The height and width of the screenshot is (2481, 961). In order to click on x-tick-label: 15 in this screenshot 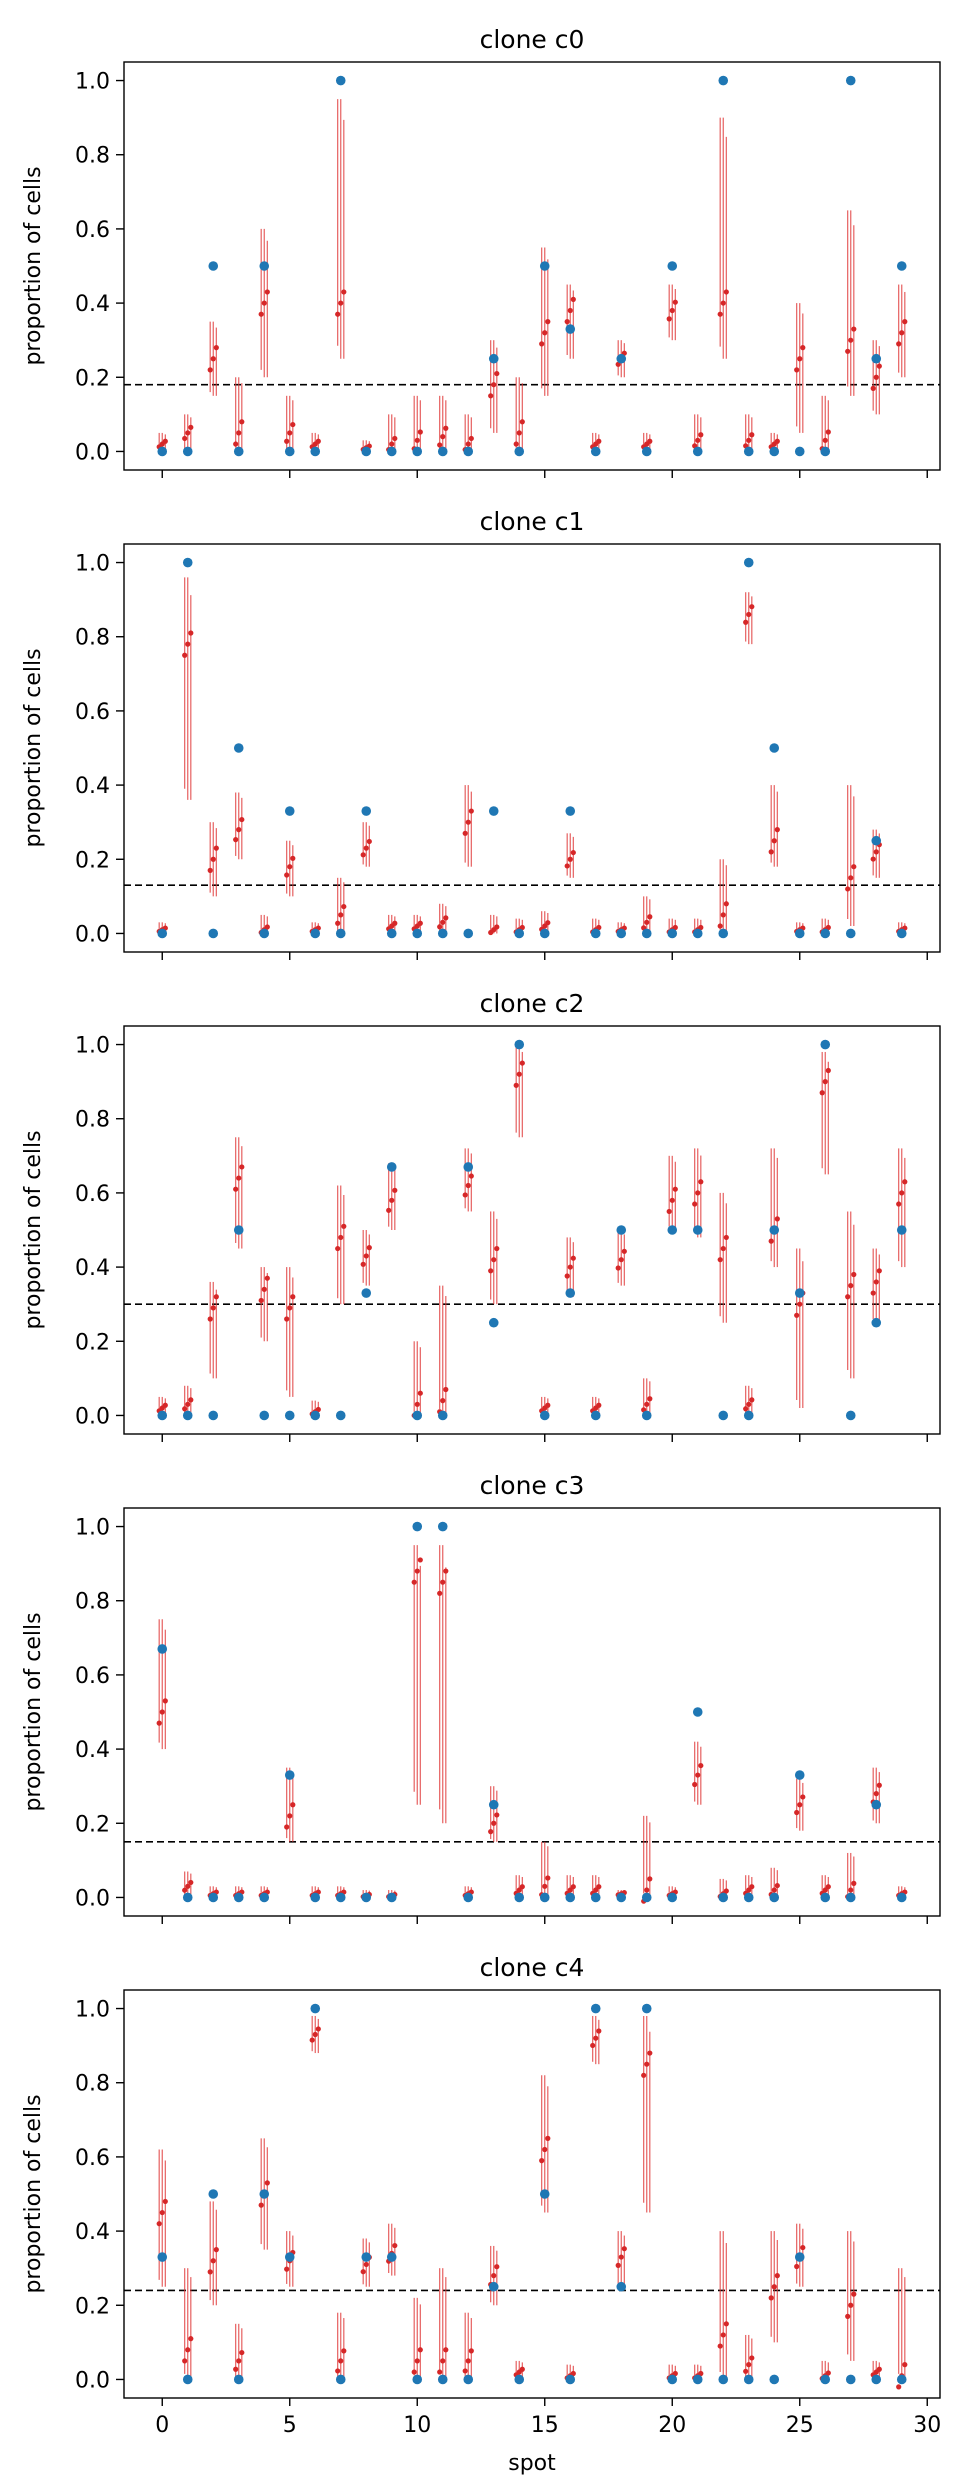, I will do `click(545, 2425)`.